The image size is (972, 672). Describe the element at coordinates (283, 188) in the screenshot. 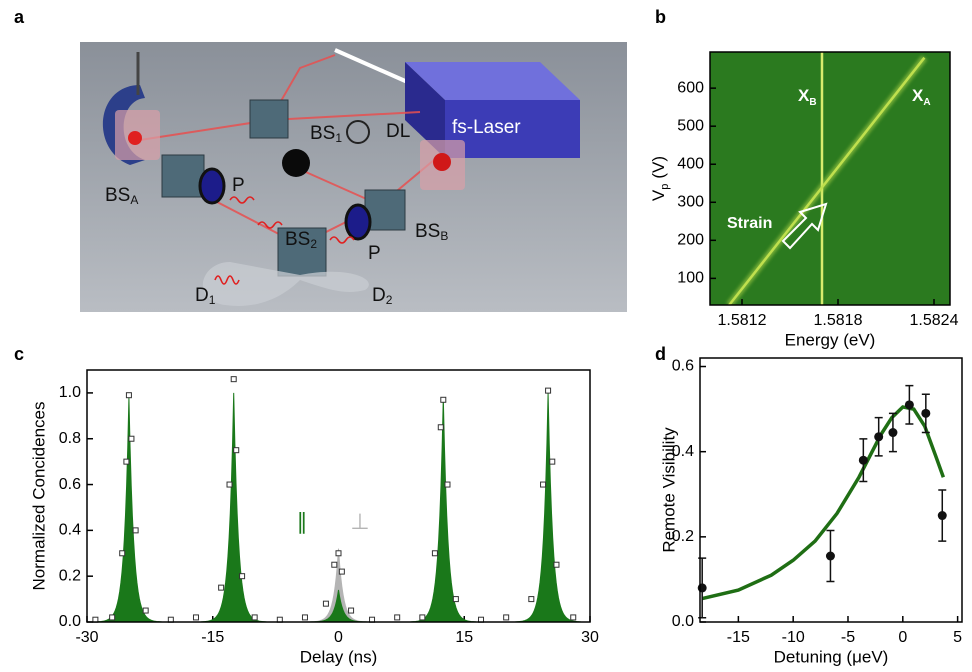

I see `beam-splitters` at that location.